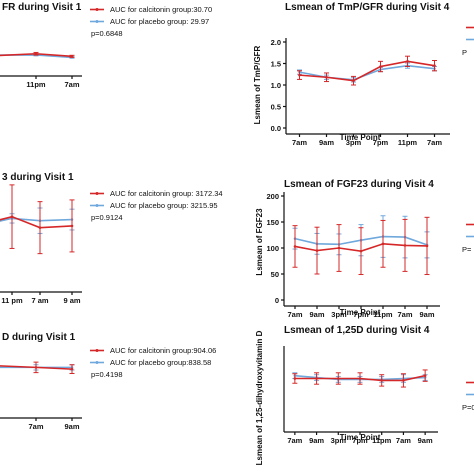 The width and height of the screenshot is (474, 474). What do you see at coordinates (367, 7) in the screenshot?
I see `chart-title: Lsmean of TmP/GFR during Visit 4` at bounding box center [367, 7].